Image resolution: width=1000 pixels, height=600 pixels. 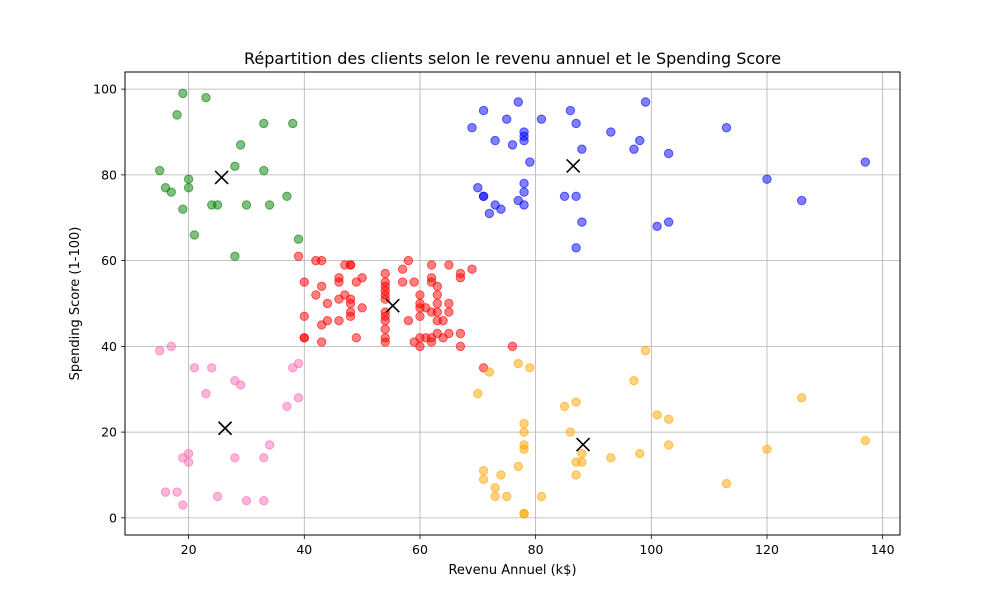 I want to click on y-tick-label: 100, so click(x=105, y=89).